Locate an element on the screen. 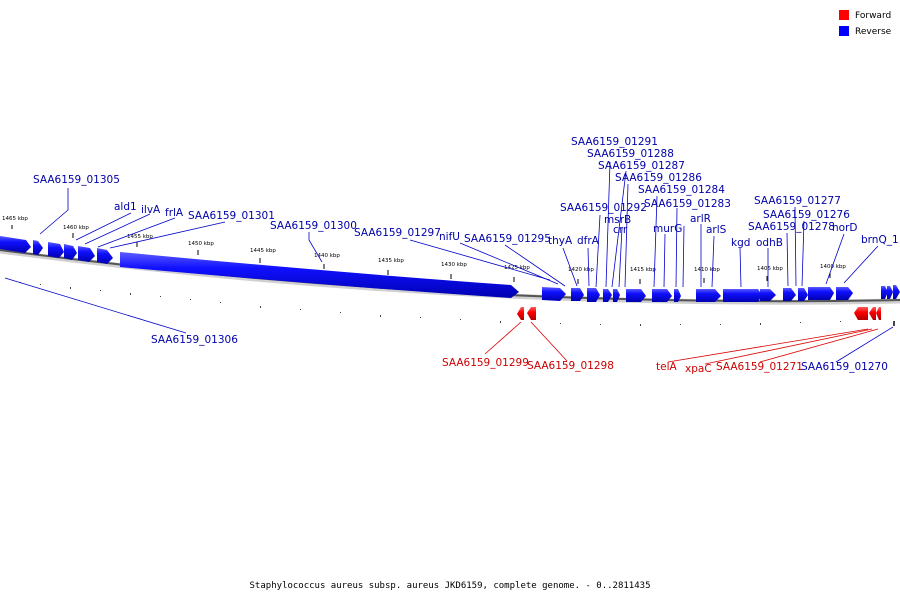  gene-label: SAA6159_01286 is located at coordinates (658, 178).